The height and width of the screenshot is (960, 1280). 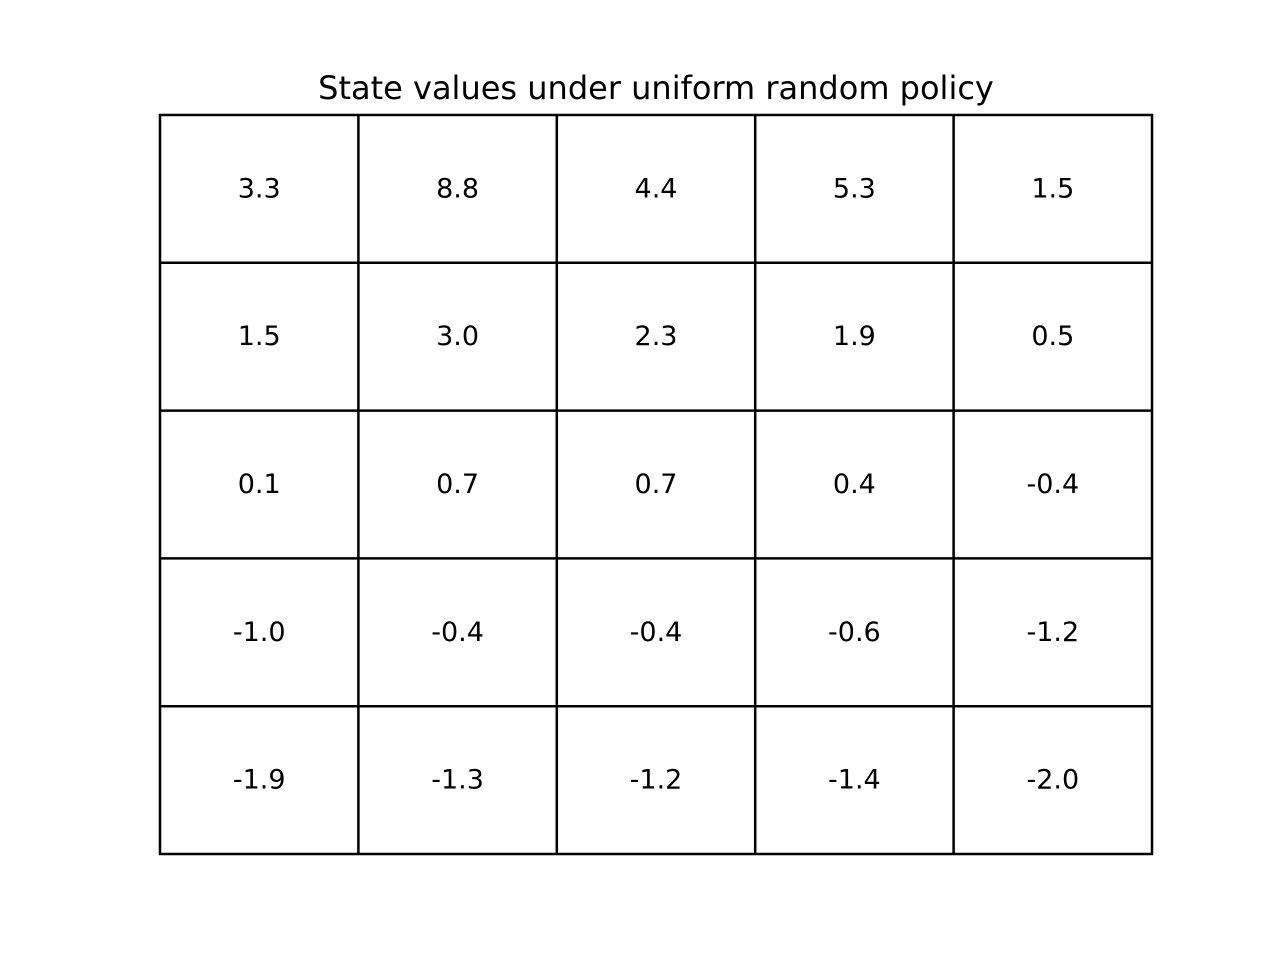 I want to click on cell-value-r4-c0: -1.9, so click(x=259, y=780).